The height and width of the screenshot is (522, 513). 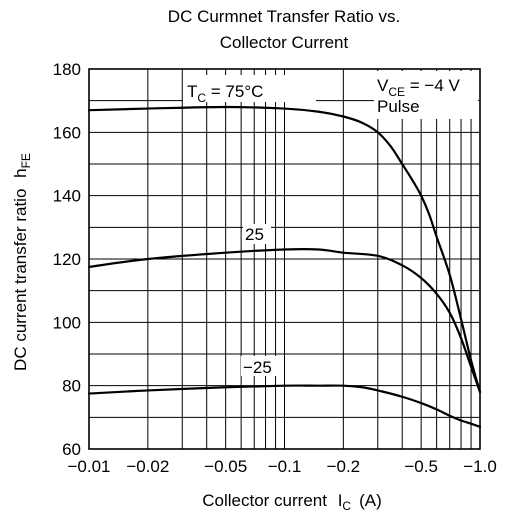 I want to click on series-line--25, so click(x=284, y=406).